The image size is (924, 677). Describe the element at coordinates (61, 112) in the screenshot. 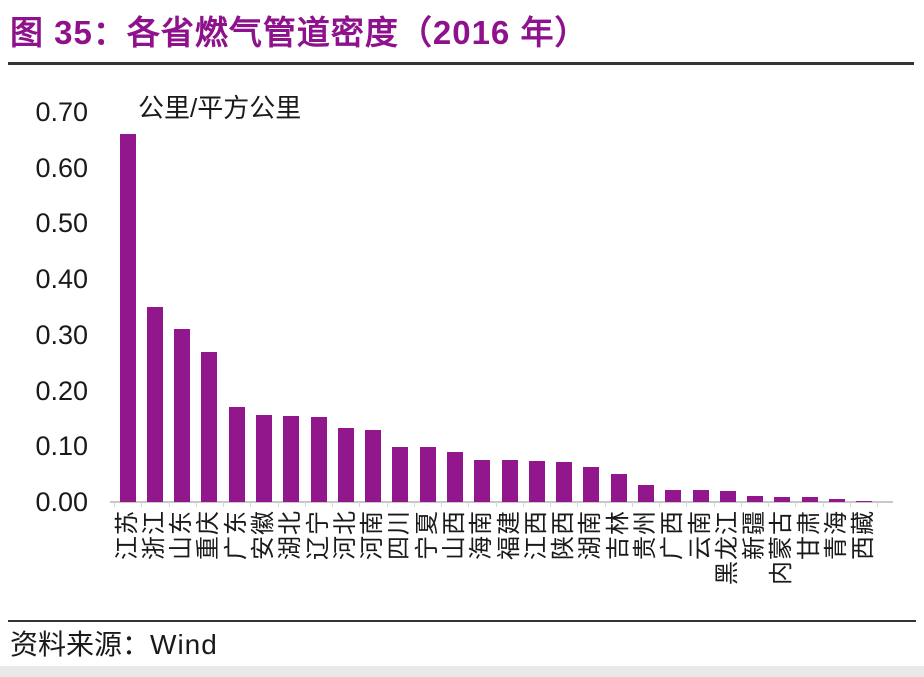

I see `y-axis-tick-label: 0.70` at that location.